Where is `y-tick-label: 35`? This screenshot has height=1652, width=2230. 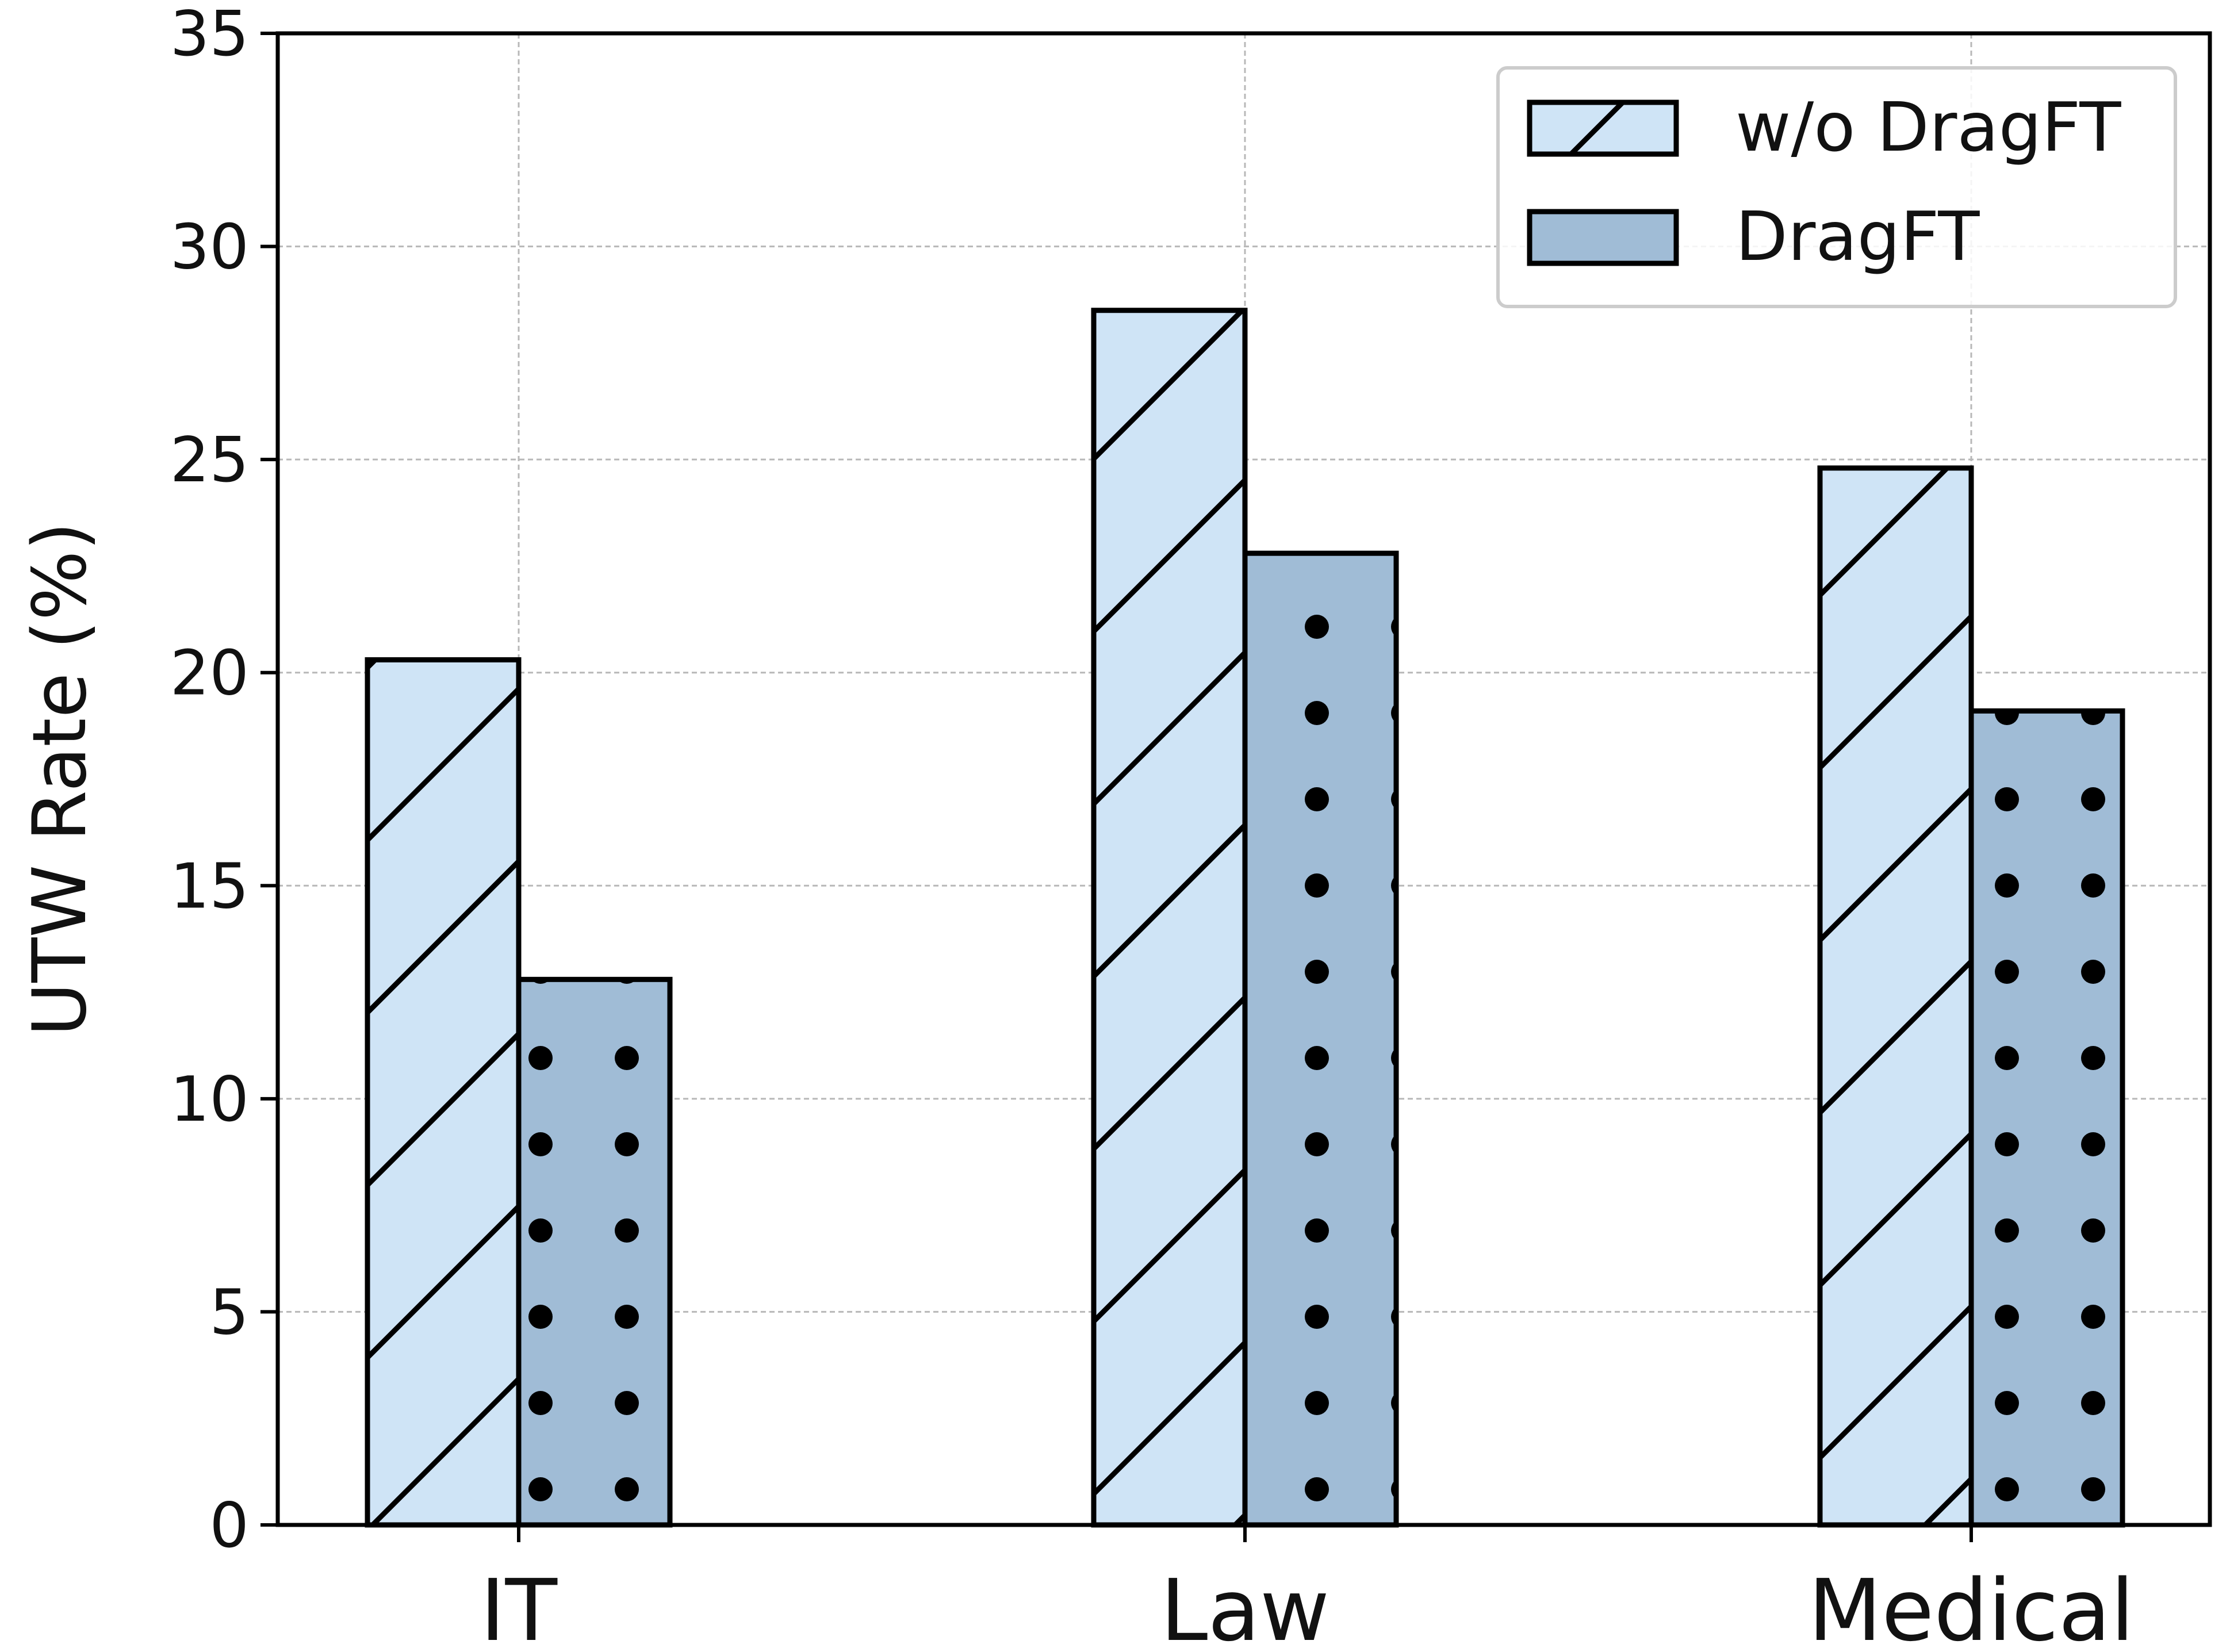 y-tick-label: 35 is located at coordinates (209, 35).